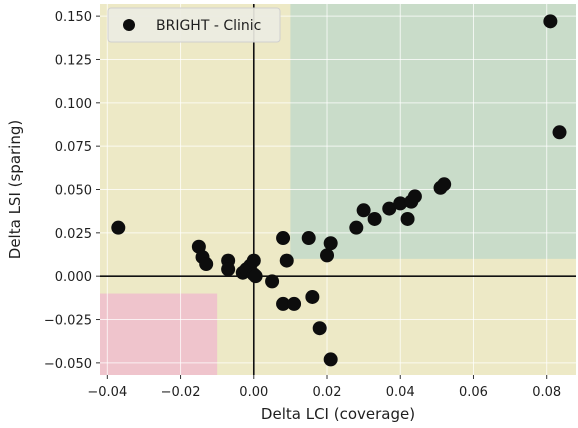  Describe the element at coordinates (159, 334) in the screenshot. I see `pink-region` at that location.